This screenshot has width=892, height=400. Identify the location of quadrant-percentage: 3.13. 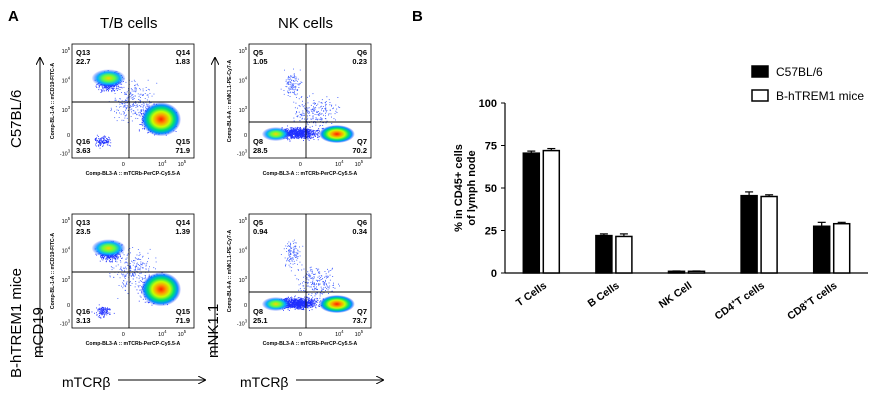
(83, 320).